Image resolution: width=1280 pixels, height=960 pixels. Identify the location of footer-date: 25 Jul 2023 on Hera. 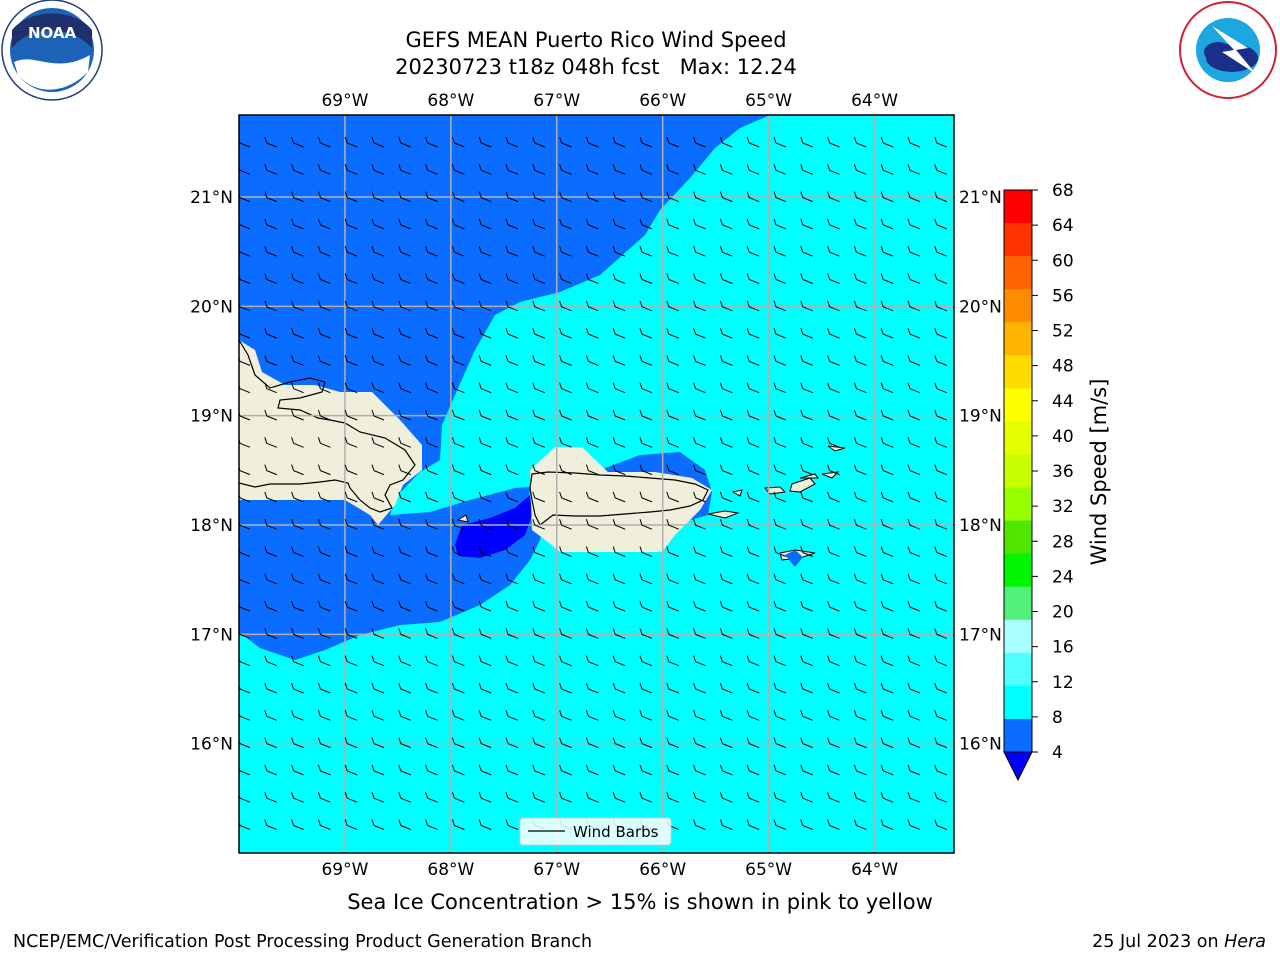
(1179, 942).